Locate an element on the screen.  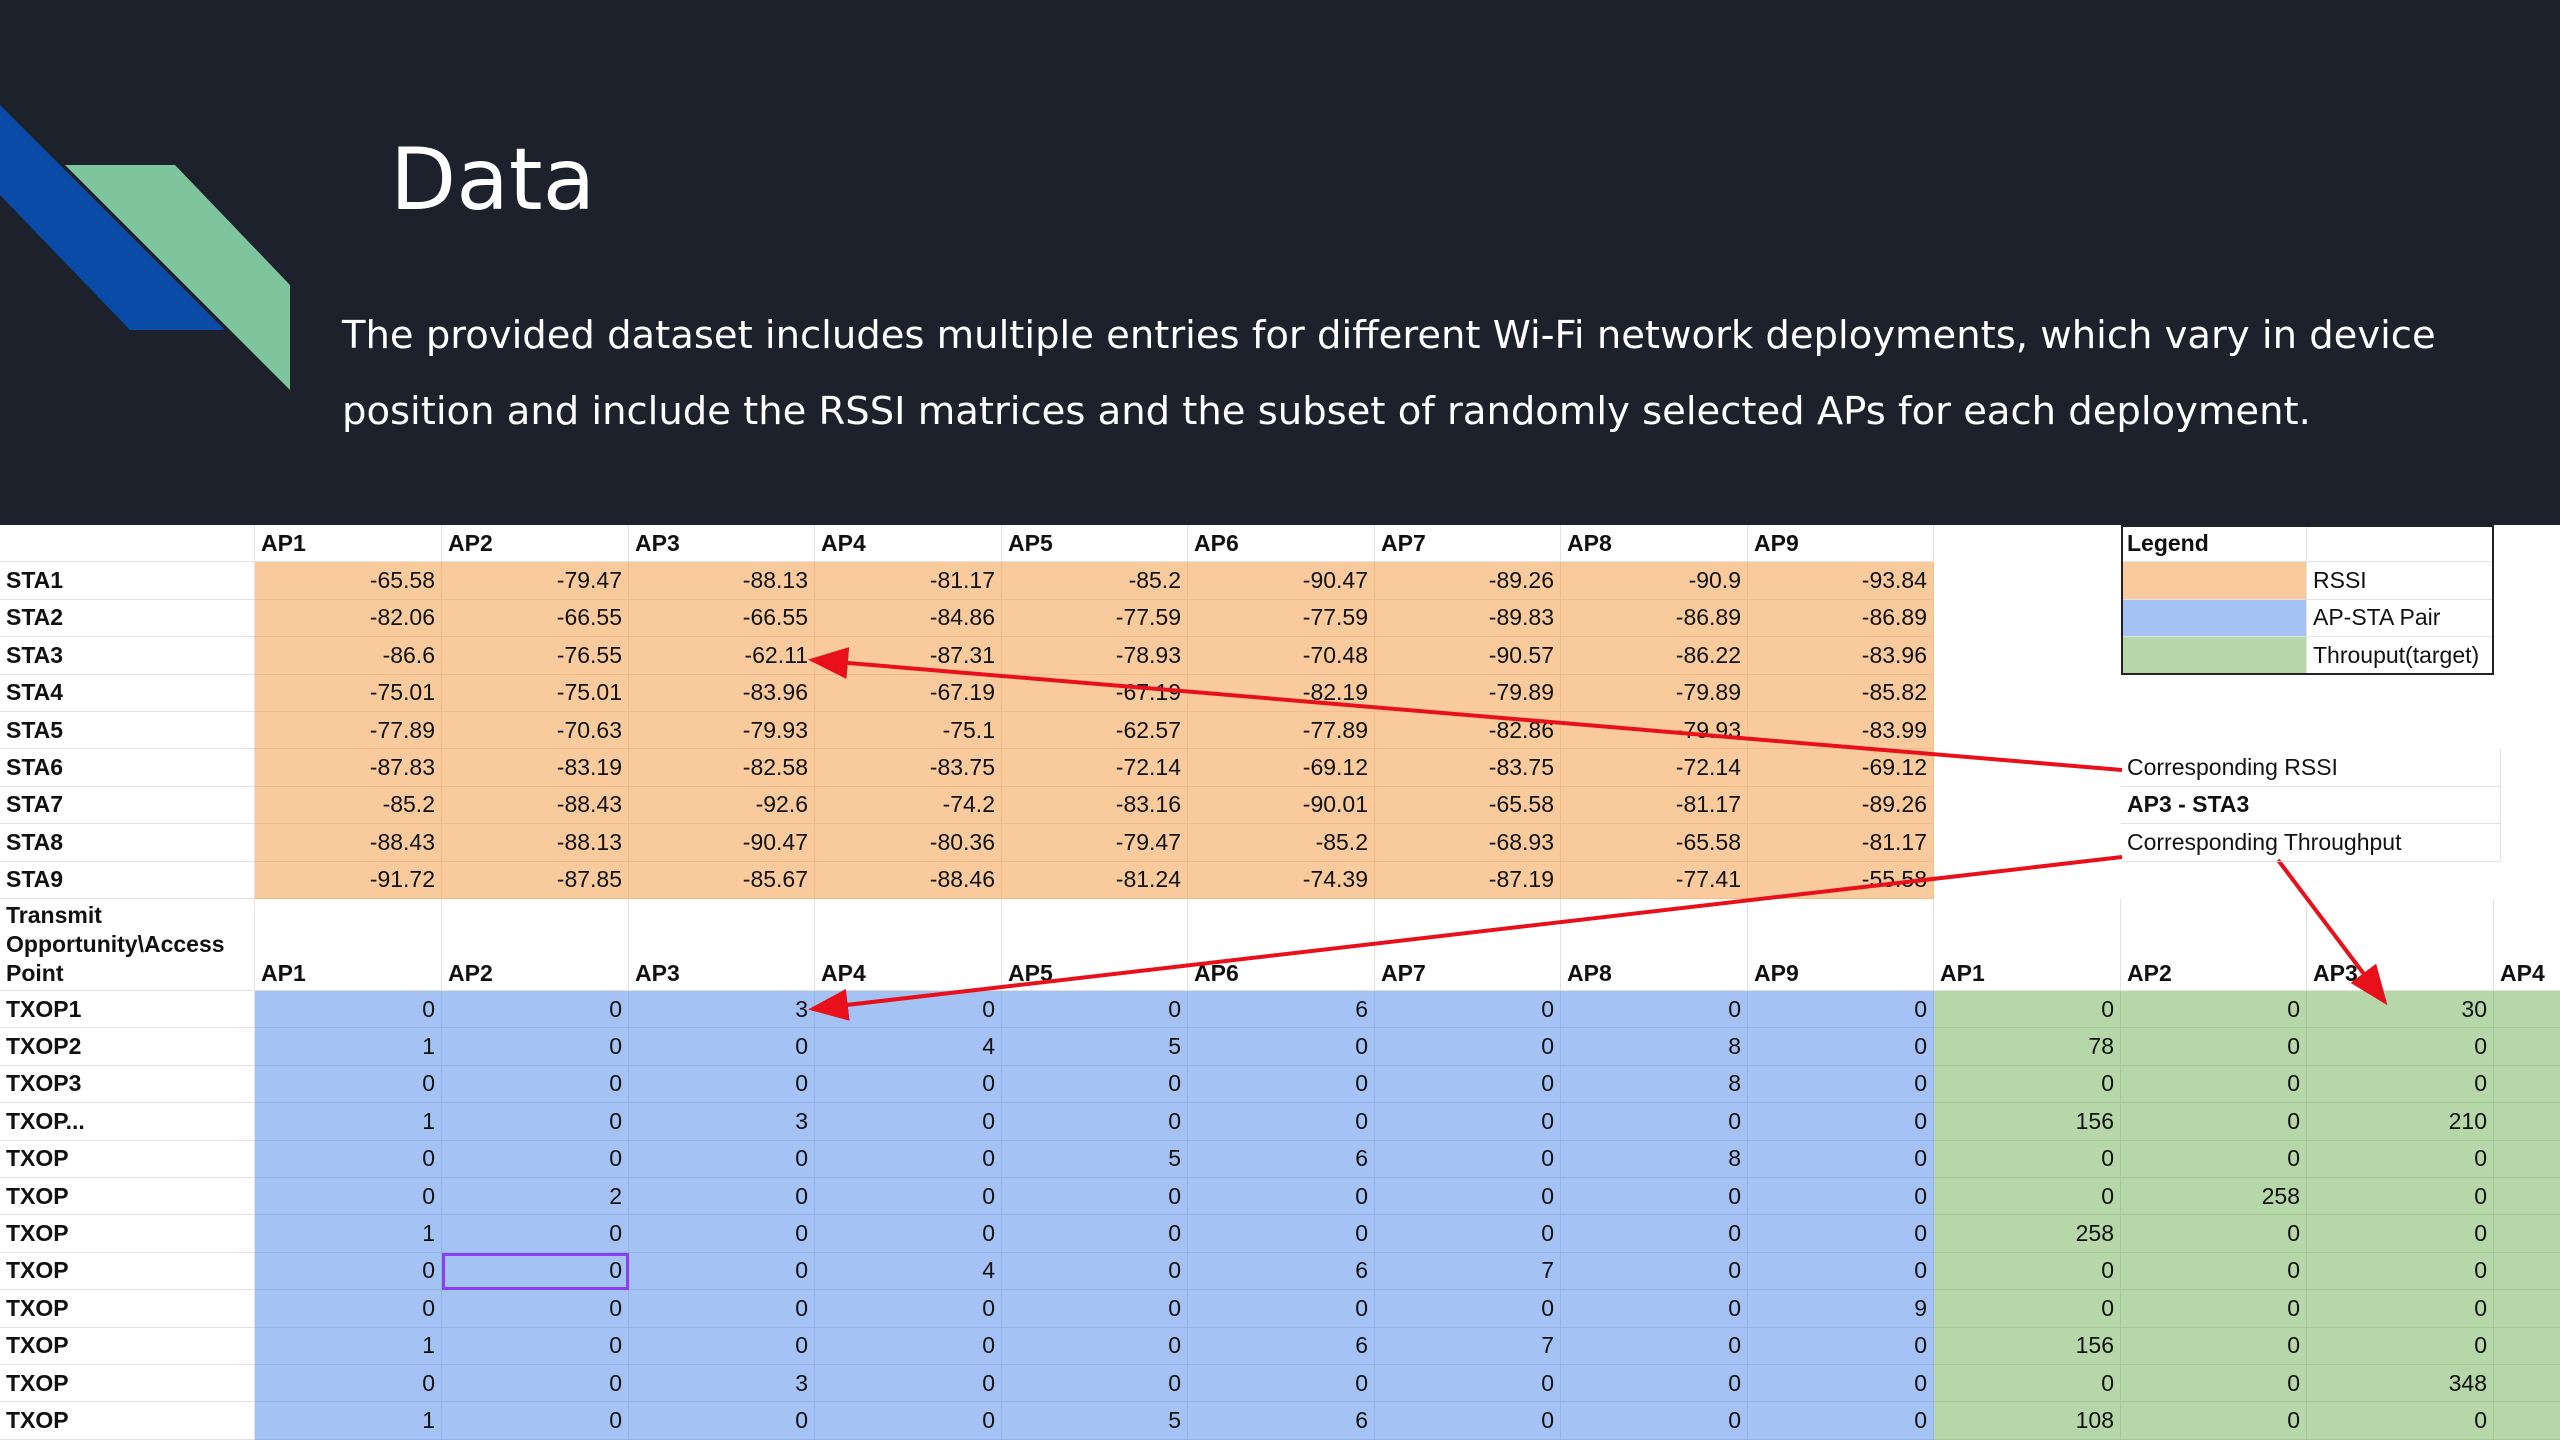
txop-value-cell: 3 is located at coordinates (722, 1010).